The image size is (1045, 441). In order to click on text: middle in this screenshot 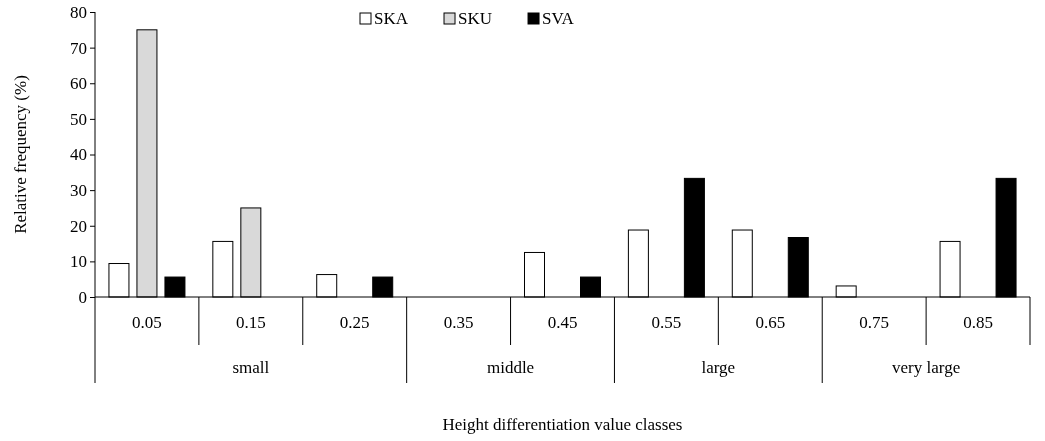, I will do `click(510, 367)`.